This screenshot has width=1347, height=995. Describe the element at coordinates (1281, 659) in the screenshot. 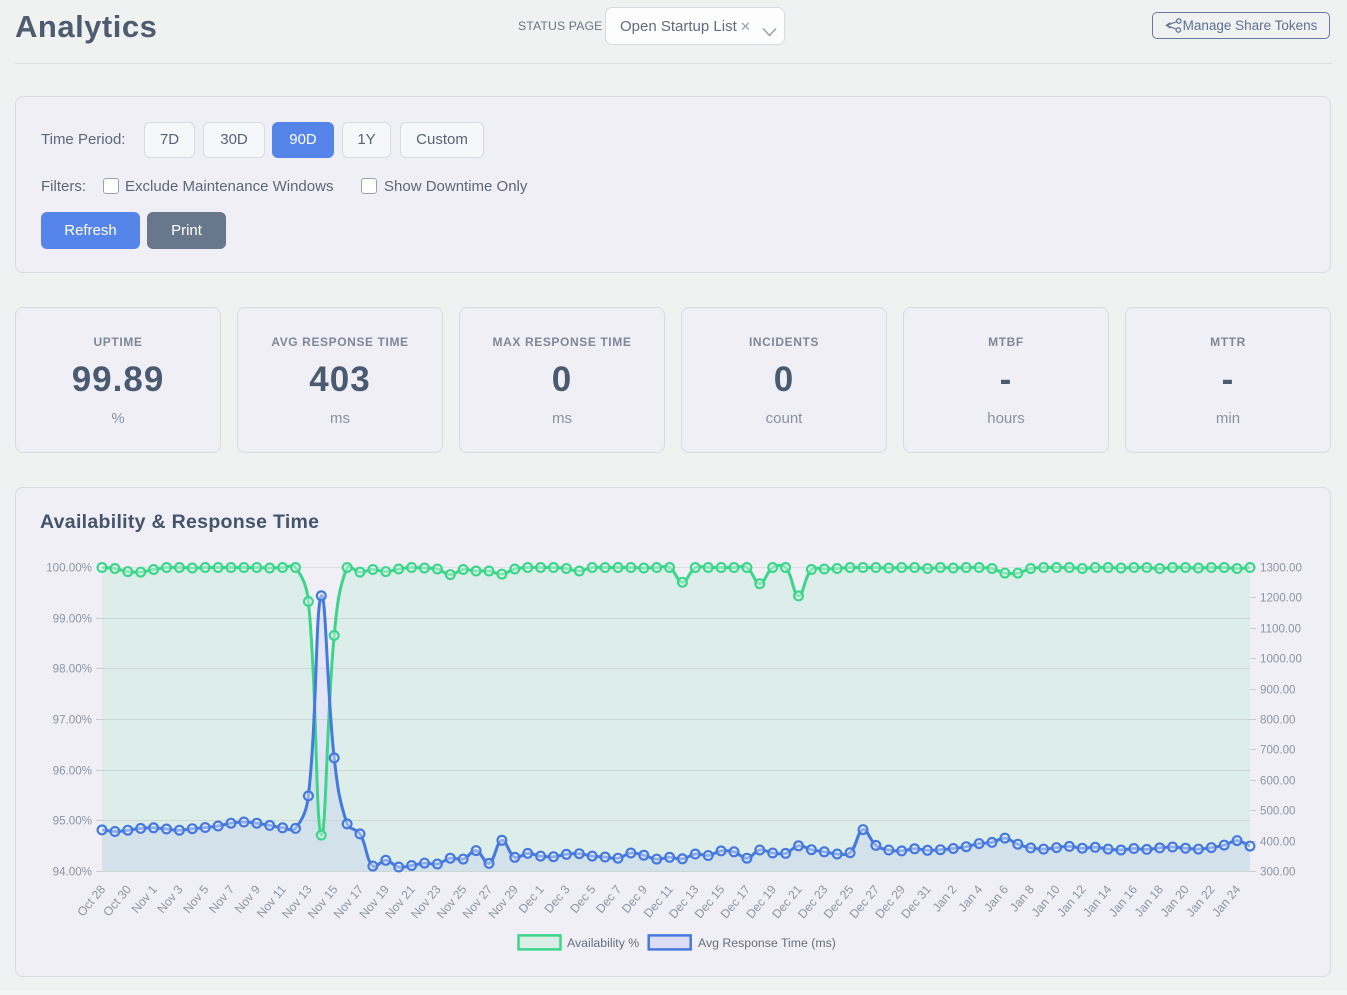

I see `svg-text: 1000.00` at that location.